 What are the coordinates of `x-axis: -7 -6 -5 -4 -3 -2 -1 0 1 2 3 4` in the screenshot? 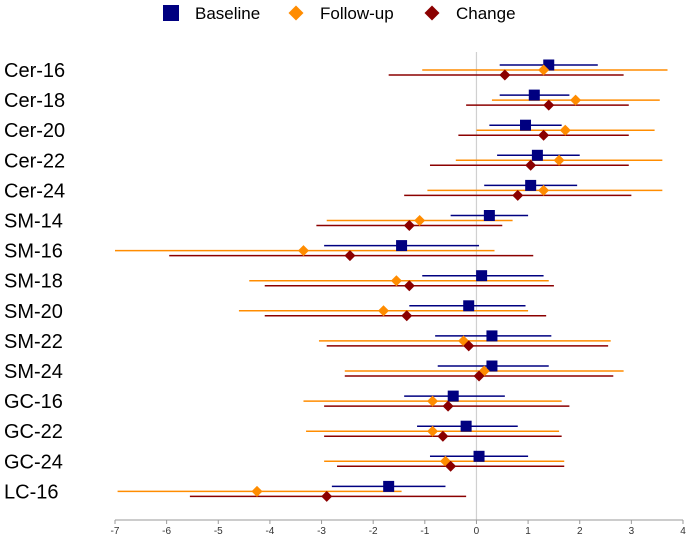 It's located at (398, 527).